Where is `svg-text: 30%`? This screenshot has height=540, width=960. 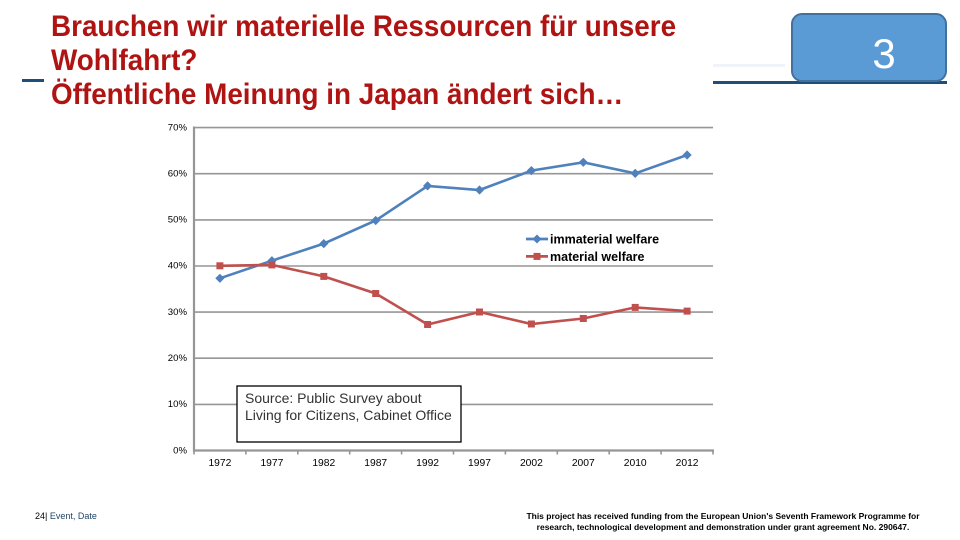
svg-text: 30% is located at coordinates (178, 312).